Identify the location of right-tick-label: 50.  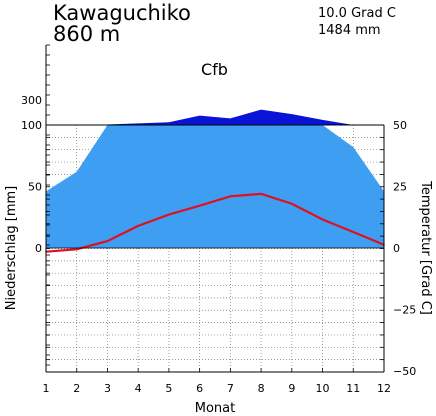
(400, 125).